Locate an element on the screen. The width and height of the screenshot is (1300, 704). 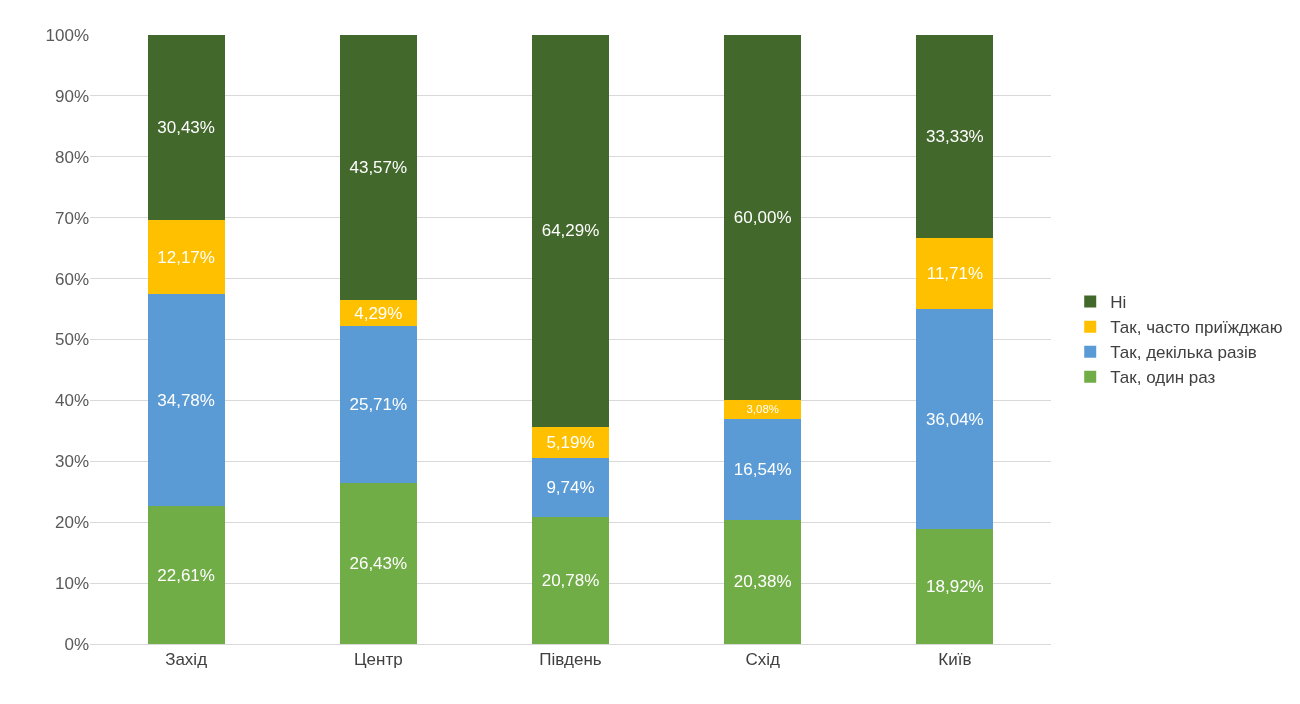
y-tick-label: 20% is located at coordinates (71, 523).